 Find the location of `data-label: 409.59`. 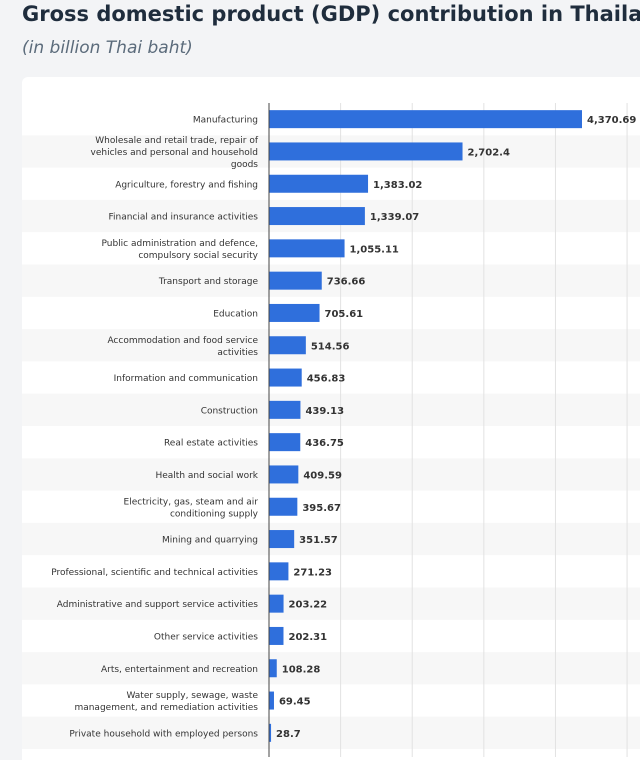

data-label: 409.59 is located at coordinates (322, 475).